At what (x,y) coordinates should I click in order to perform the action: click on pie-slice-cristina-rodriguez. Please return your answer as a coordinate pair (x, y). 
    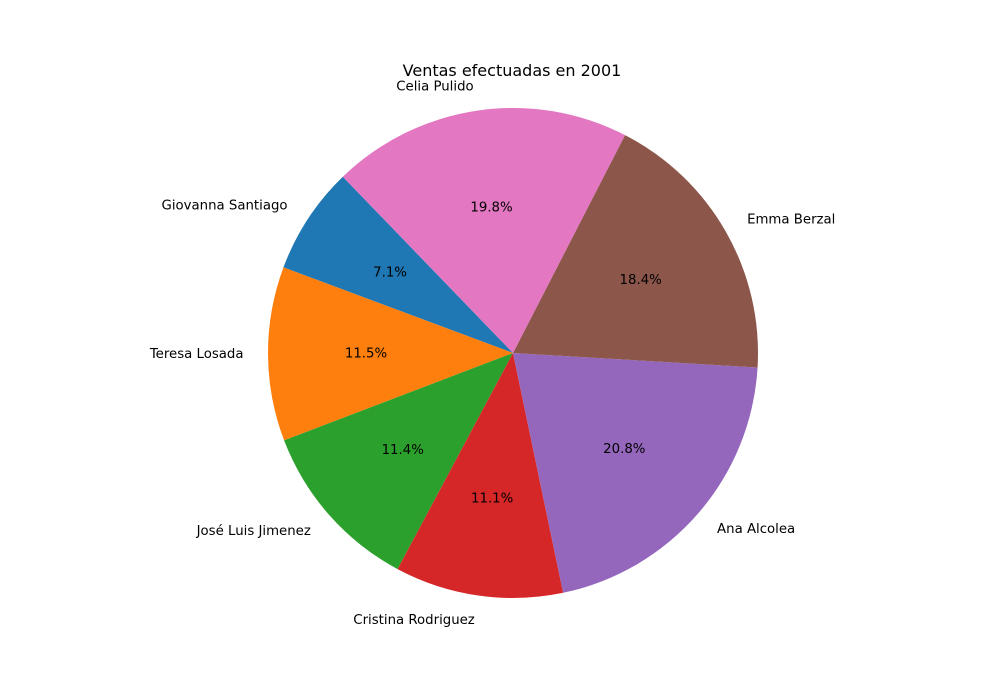
    Looking at the image, I should click on (480, 475).